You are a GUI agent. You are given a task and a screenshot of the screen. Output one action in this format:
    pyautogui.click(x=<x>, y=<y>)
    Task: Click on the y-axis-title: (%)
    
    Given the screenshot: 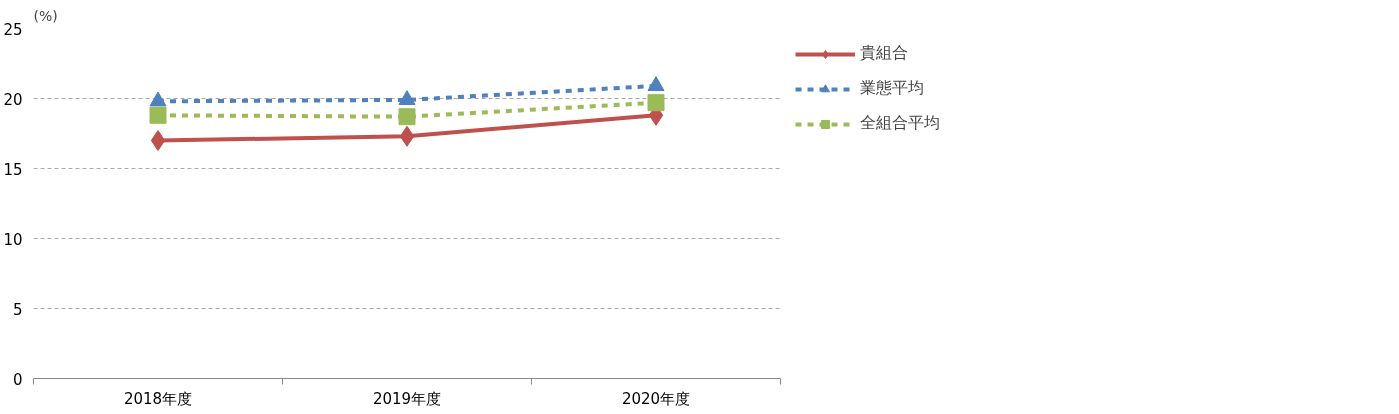 What is the action you would take?
    pyautogui.click(x=45, y=15)
    